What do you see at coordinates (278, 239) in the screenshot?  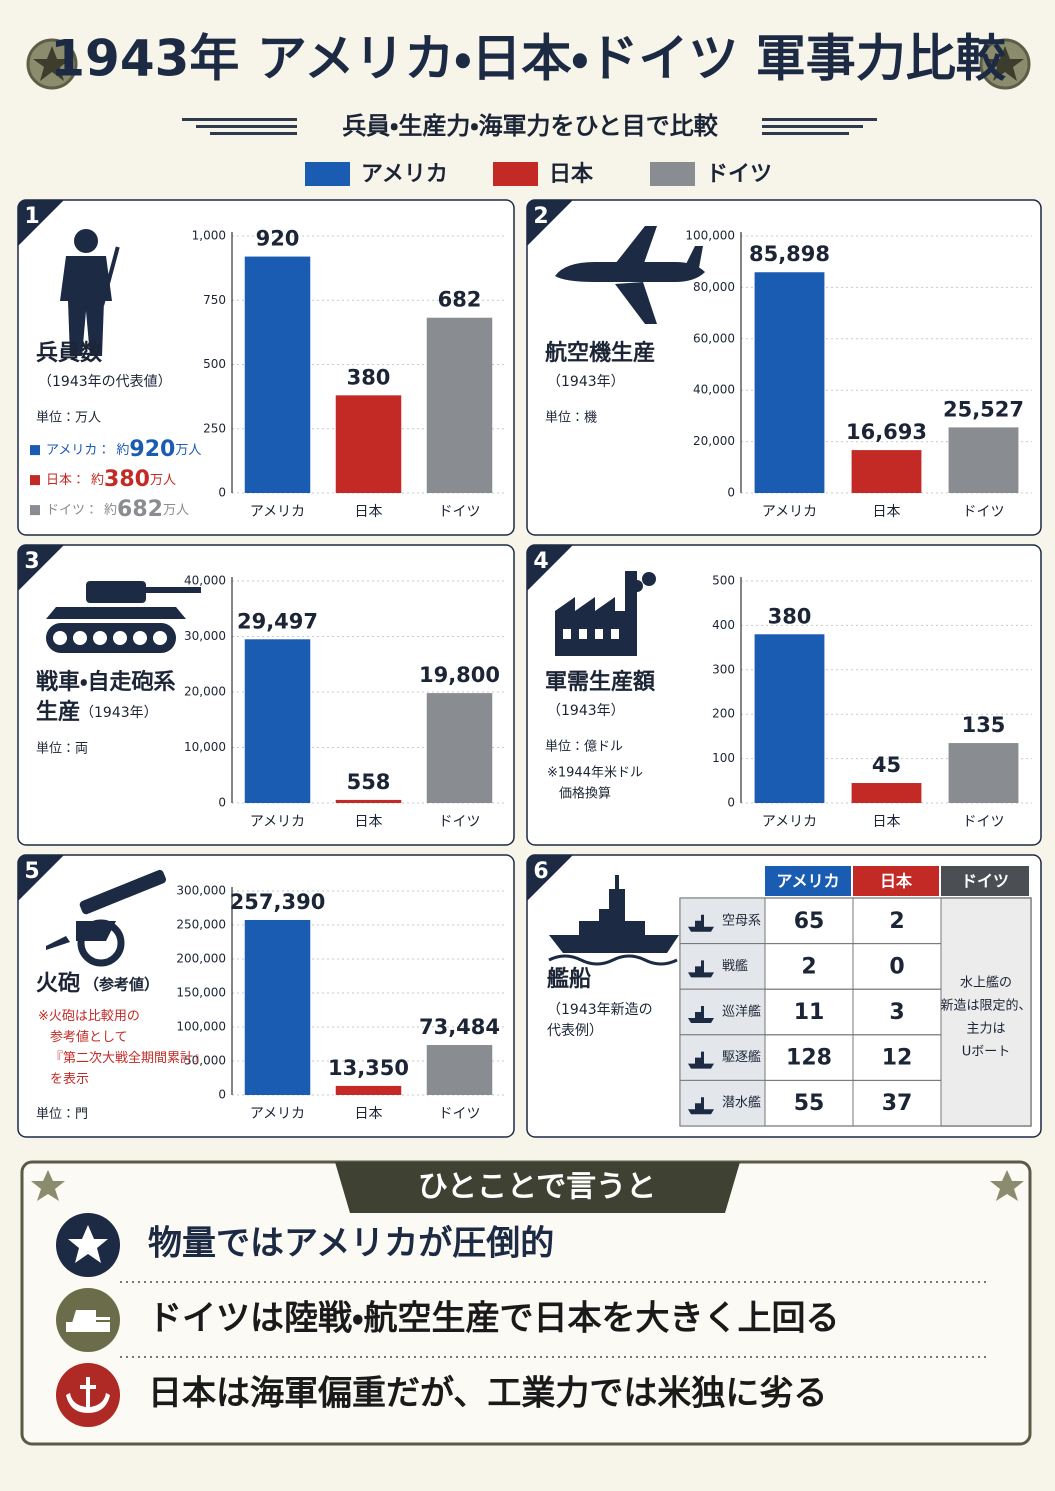 I see `value-label: 920` at bounding box center [278, 239].